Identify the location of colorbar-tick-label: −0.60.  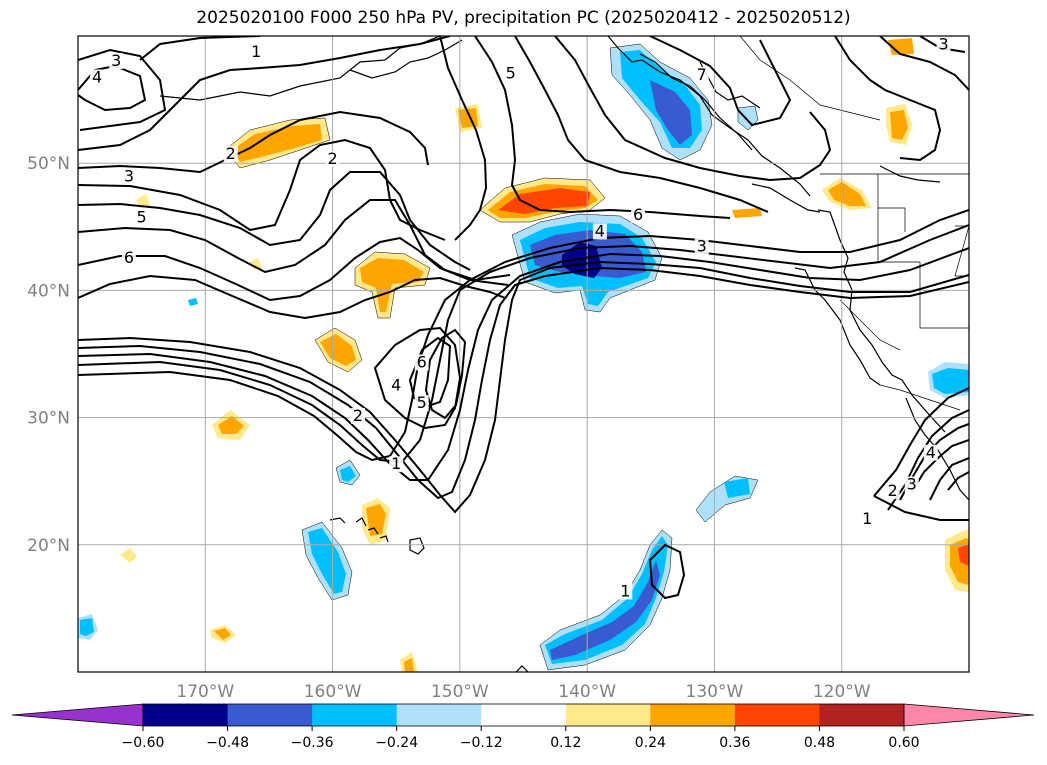
(143, 743).